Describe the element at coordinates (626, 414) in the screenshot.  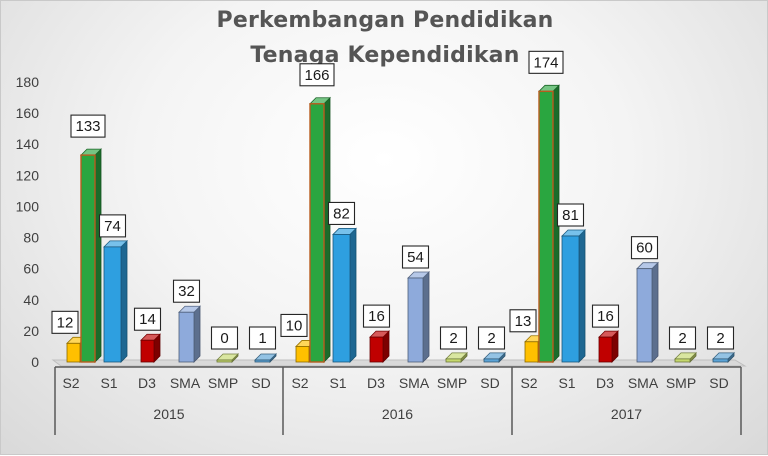
I see `x-group-label: 2017` at that location.